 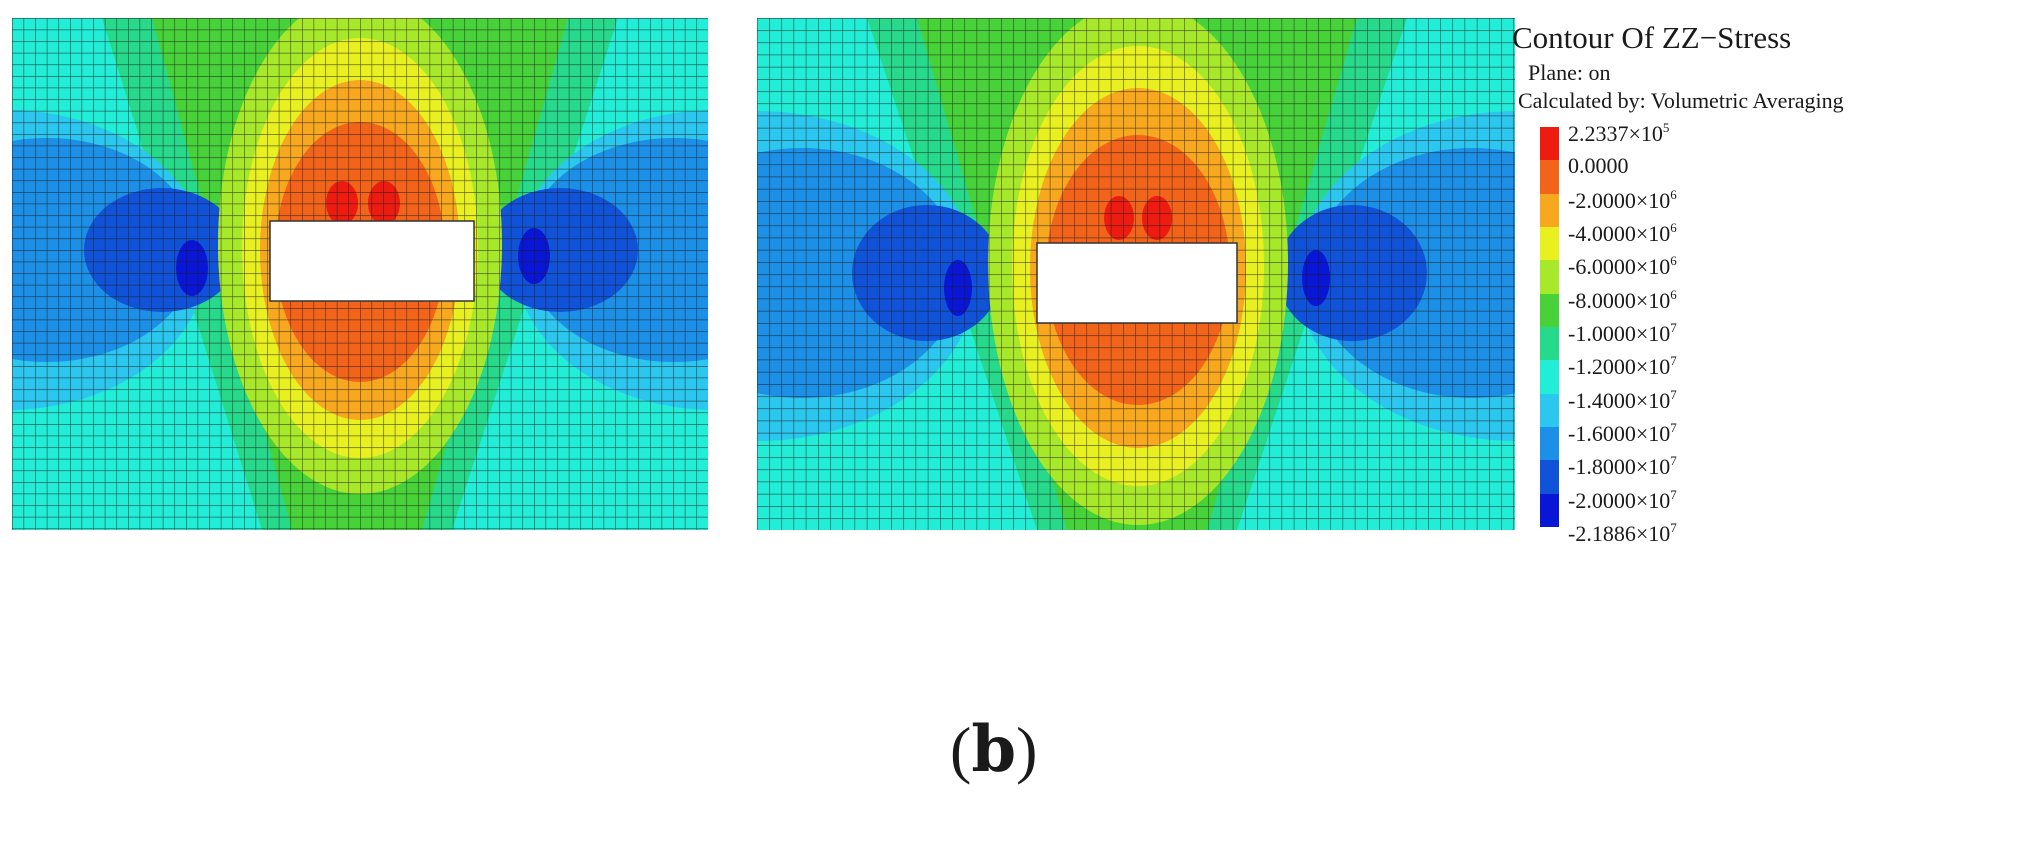 I want to click on legend-label-mantissa: -1.4000, so click(x=1602, y=400).